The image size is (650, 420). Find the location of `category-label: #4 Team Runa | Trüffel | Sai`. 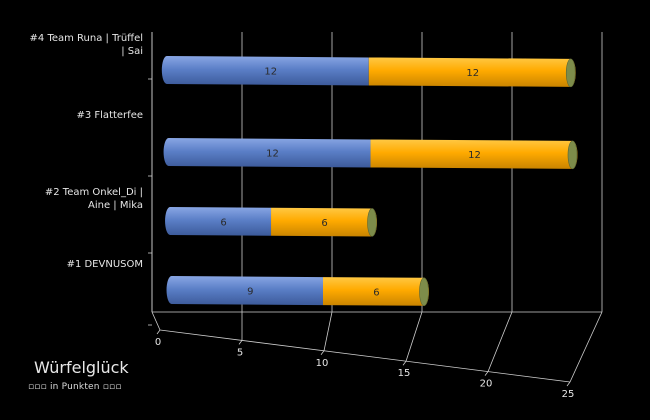

category-label: #4 Team Runa | Trüffel | Sai is located at coordinates (86, 45).